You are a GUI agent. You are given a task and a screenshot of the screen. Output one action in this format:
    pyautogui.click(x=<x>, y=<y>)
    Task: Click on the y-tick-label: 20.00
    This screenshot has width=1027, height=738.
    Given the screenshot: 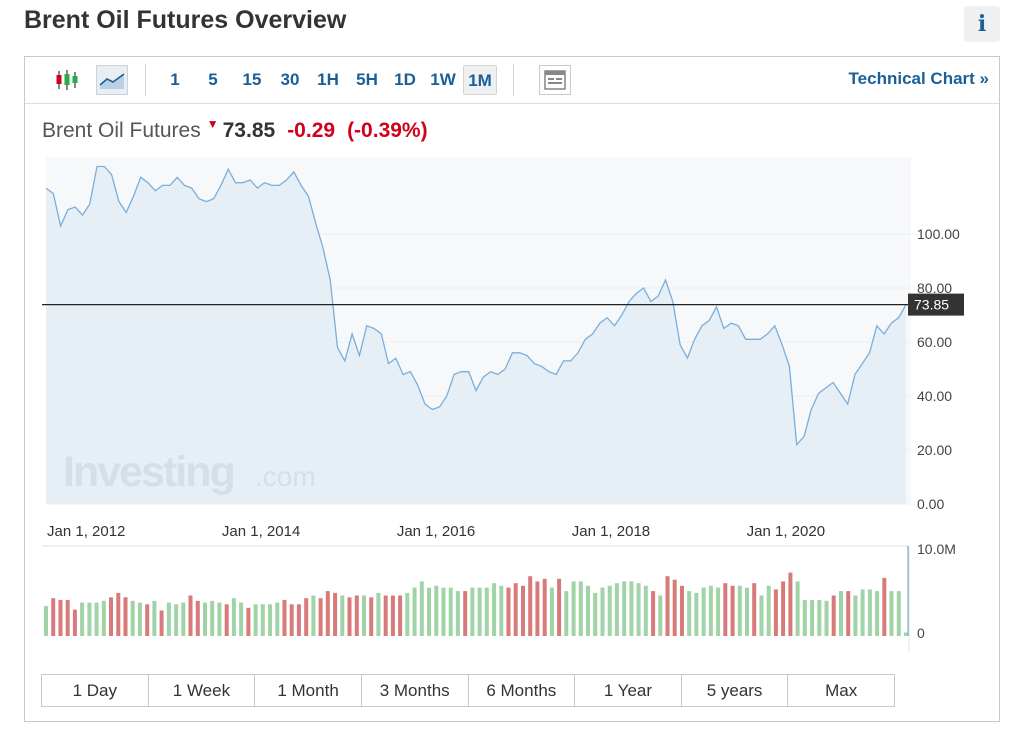 What is the action you would take?
    pyautogui.click(x=934, y=450)
    